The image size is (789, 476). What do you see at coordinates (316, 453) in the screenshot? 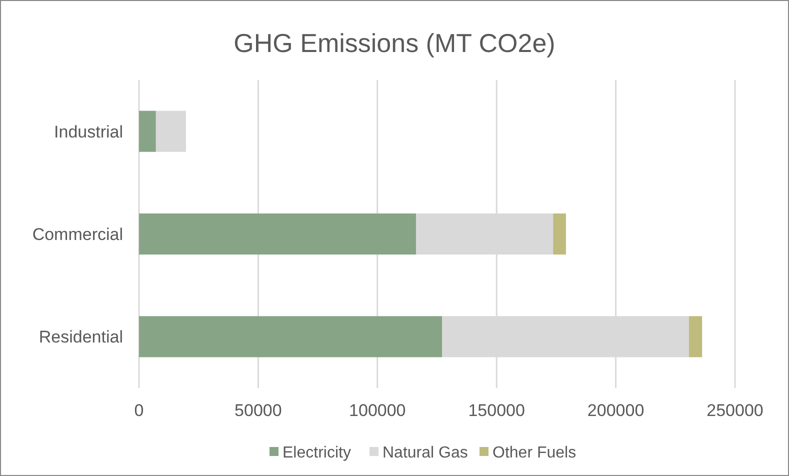
I see `legend-label: Electricity` at bounding box center [316, 453].